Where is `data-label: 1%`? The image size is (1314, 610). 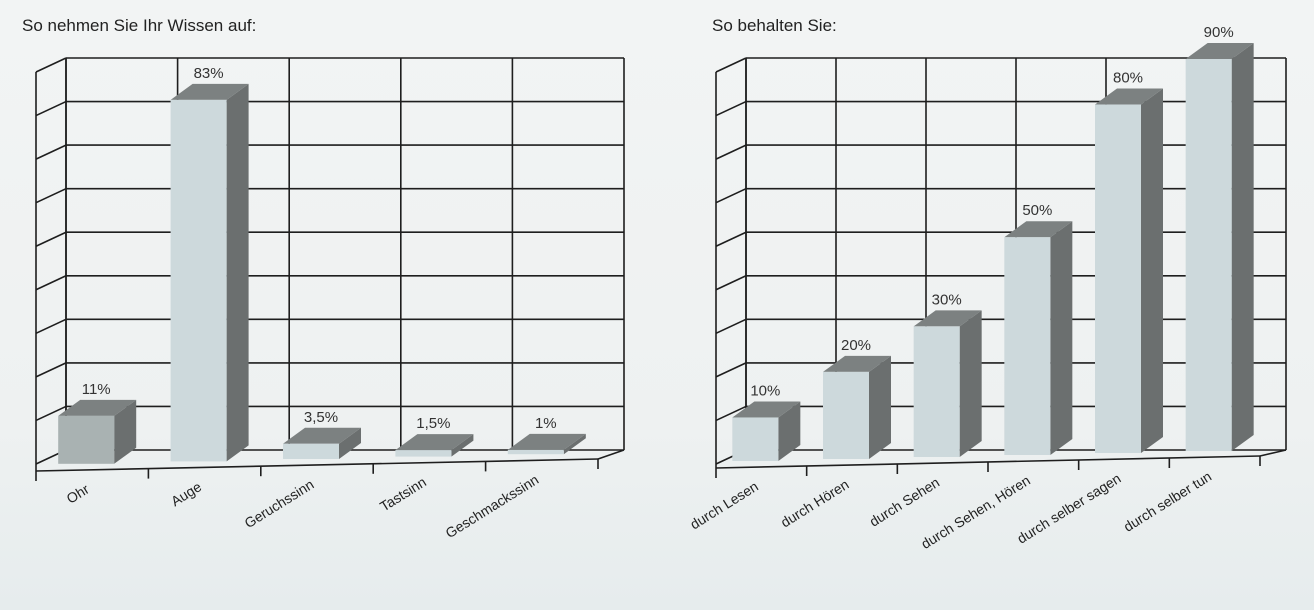
data-label: 1% is located at coordinates (546, 423).